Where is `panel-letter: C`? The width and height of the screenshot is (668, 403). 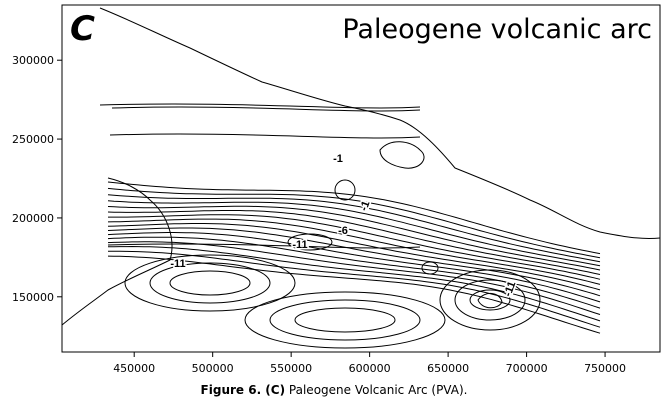
panel-letter: C is located at coordinates (82, 29).